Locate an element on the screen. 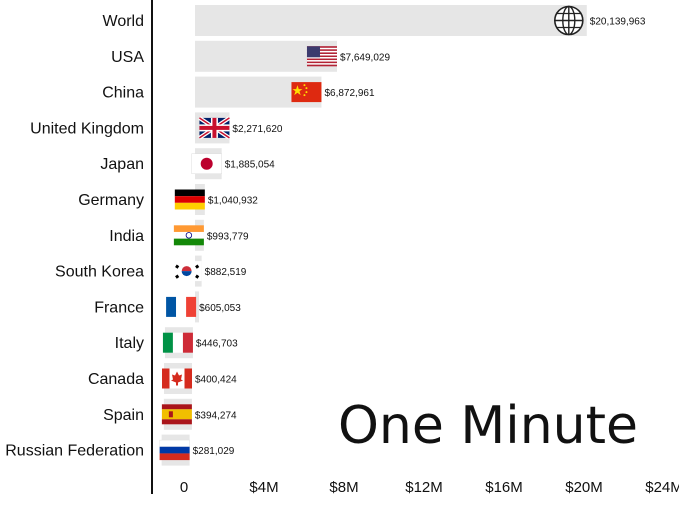 The width and height of the screenshot is (679, 509). x-tick-label-3: $12M is located at coordinates (424, 487).